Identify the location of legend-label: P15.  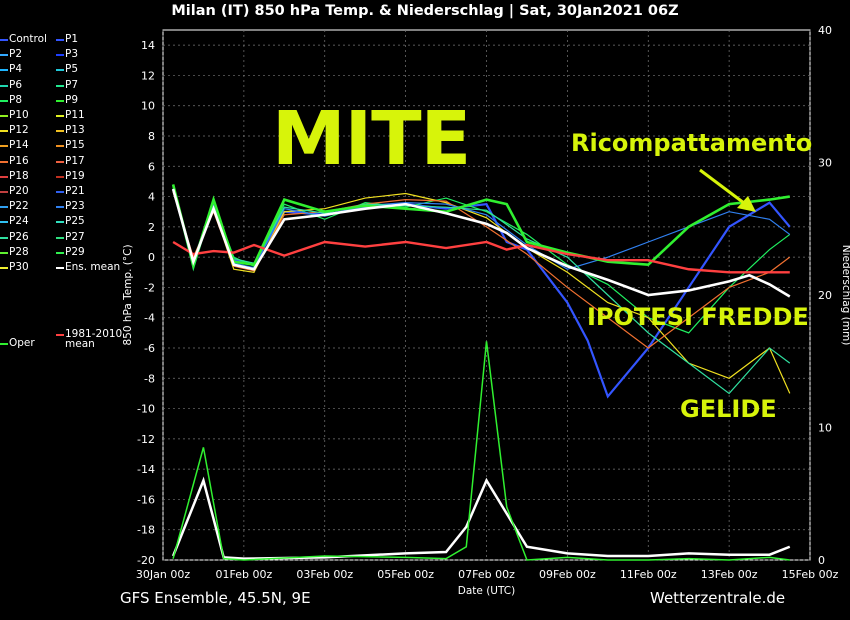
(75, 145).